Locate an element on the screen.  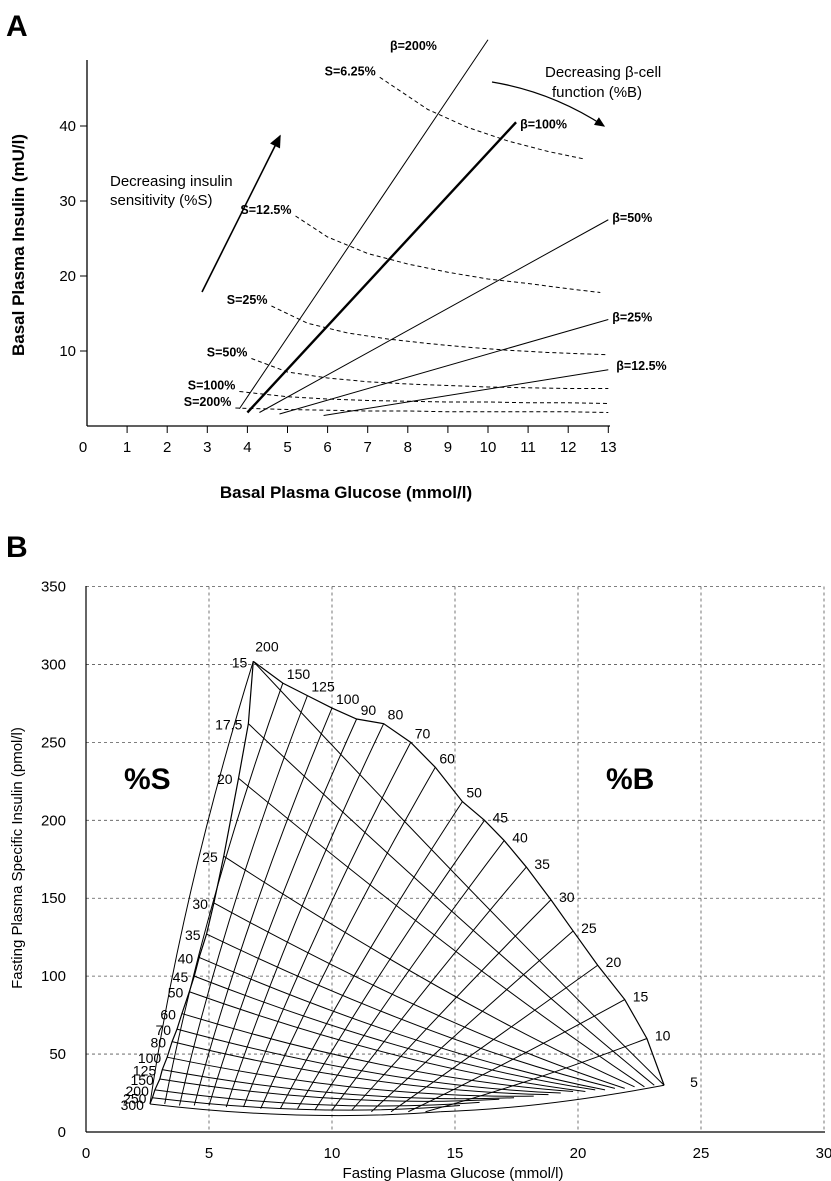
panel-b-x-tick-label: 30 is located at coordinates (823, 1153).